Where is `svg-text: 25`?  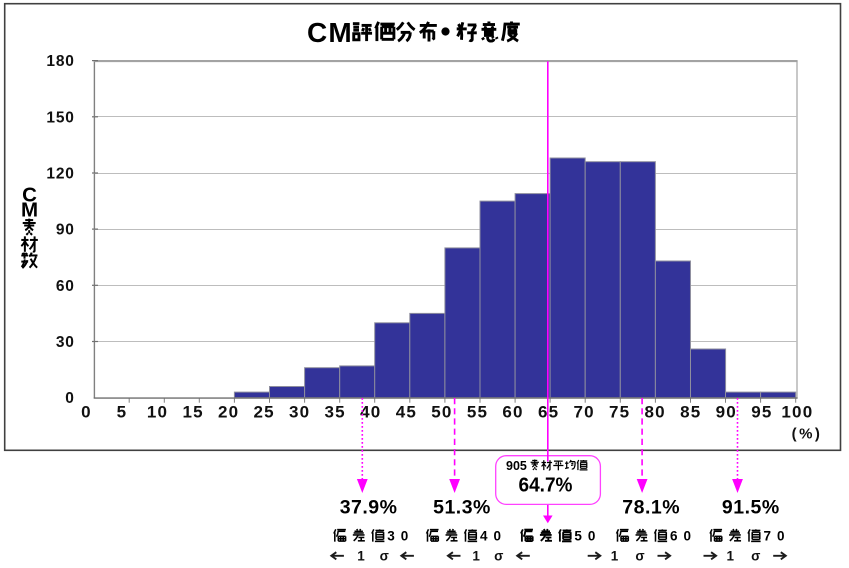
svg-text: 25 is located at coordinates (263, 411).